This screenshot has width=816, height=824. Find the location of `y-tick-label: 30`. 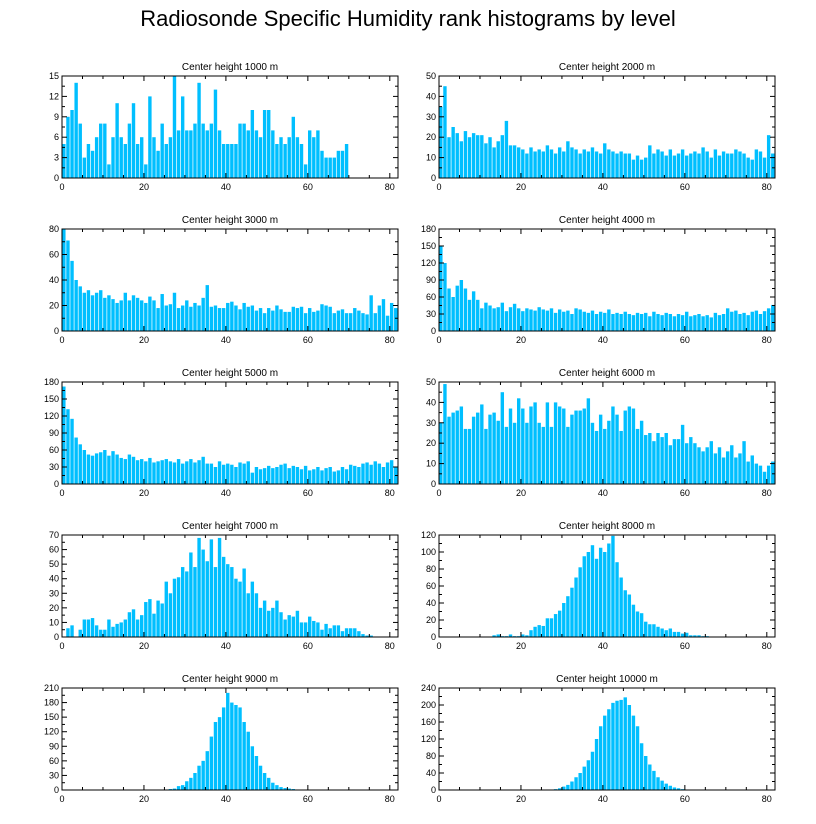

y-tick-label: 30 is located at coordinates (54, 593).